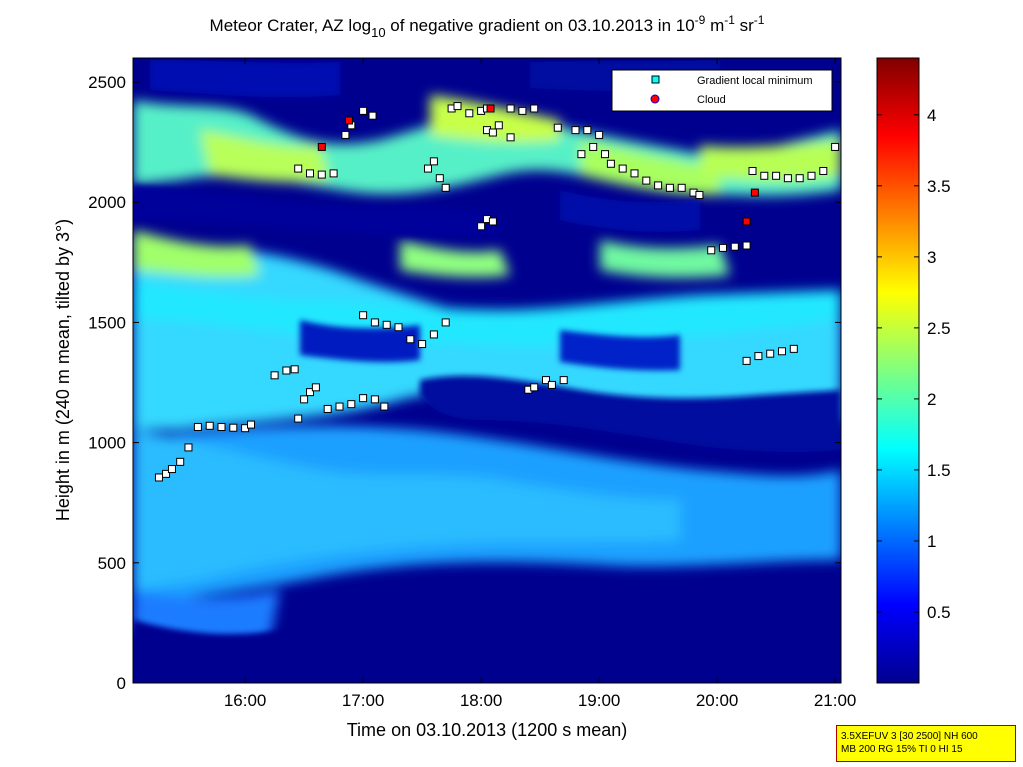  I want to click on colorbar-tick-label: 1, so click(931, 541).